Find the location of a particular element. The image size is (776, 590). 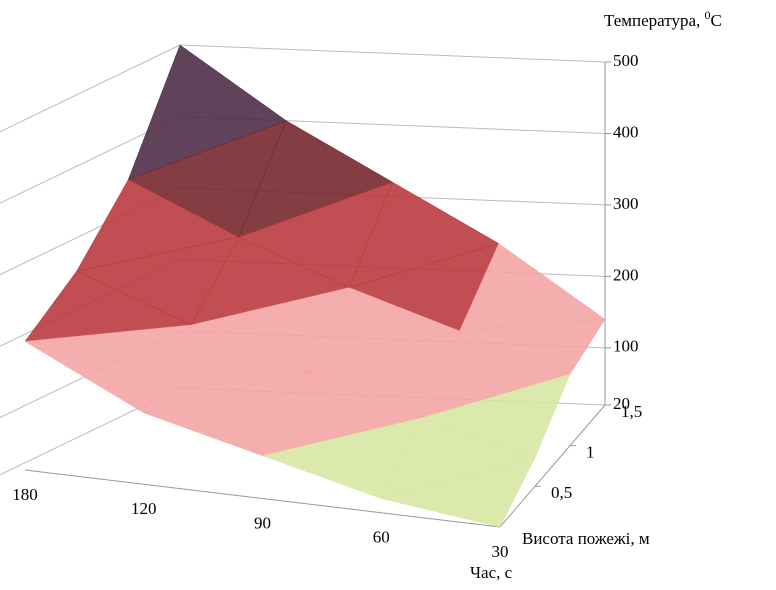

z-tick-label: 500 is located at coordinates (626, 60).